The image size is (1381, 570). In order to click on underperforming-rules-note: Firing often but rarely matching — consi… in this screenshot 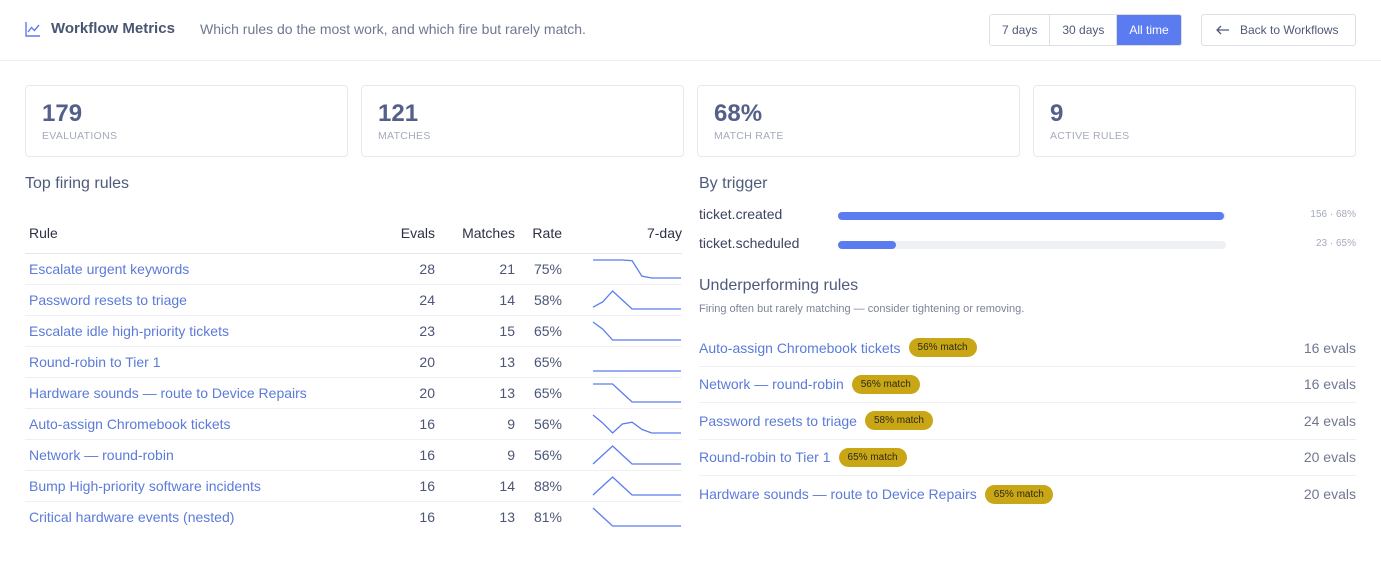, I will do `click(862, 309)`.